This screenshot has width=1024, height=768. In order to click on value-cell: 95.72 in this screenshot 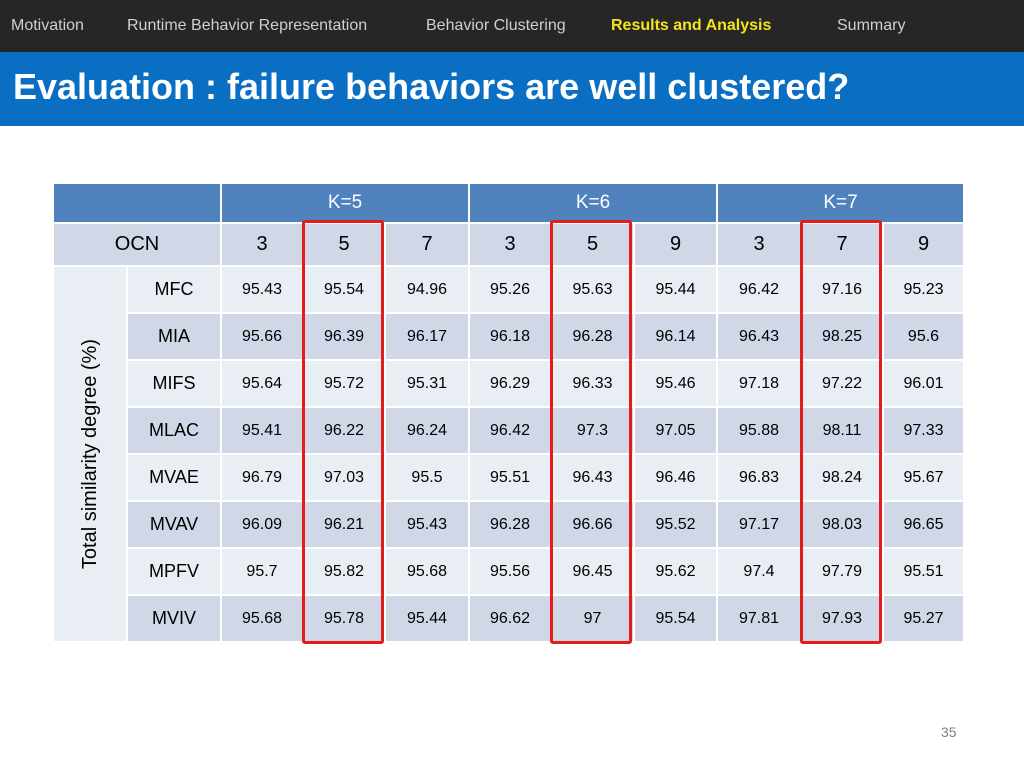, I will do `click(344, 383)`.